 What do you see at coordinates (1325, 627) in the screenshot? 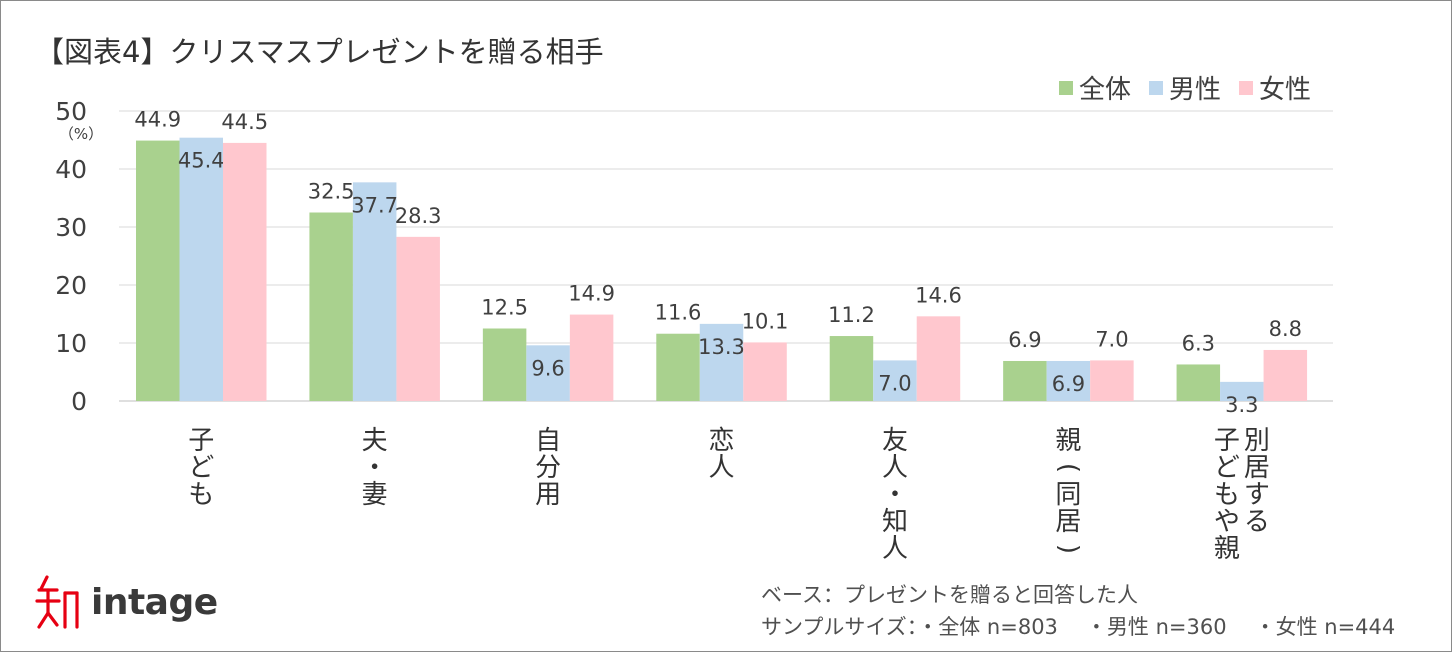
I see `footer-sample-female: ・女性 n=444` at bounding box center [1325, 627].